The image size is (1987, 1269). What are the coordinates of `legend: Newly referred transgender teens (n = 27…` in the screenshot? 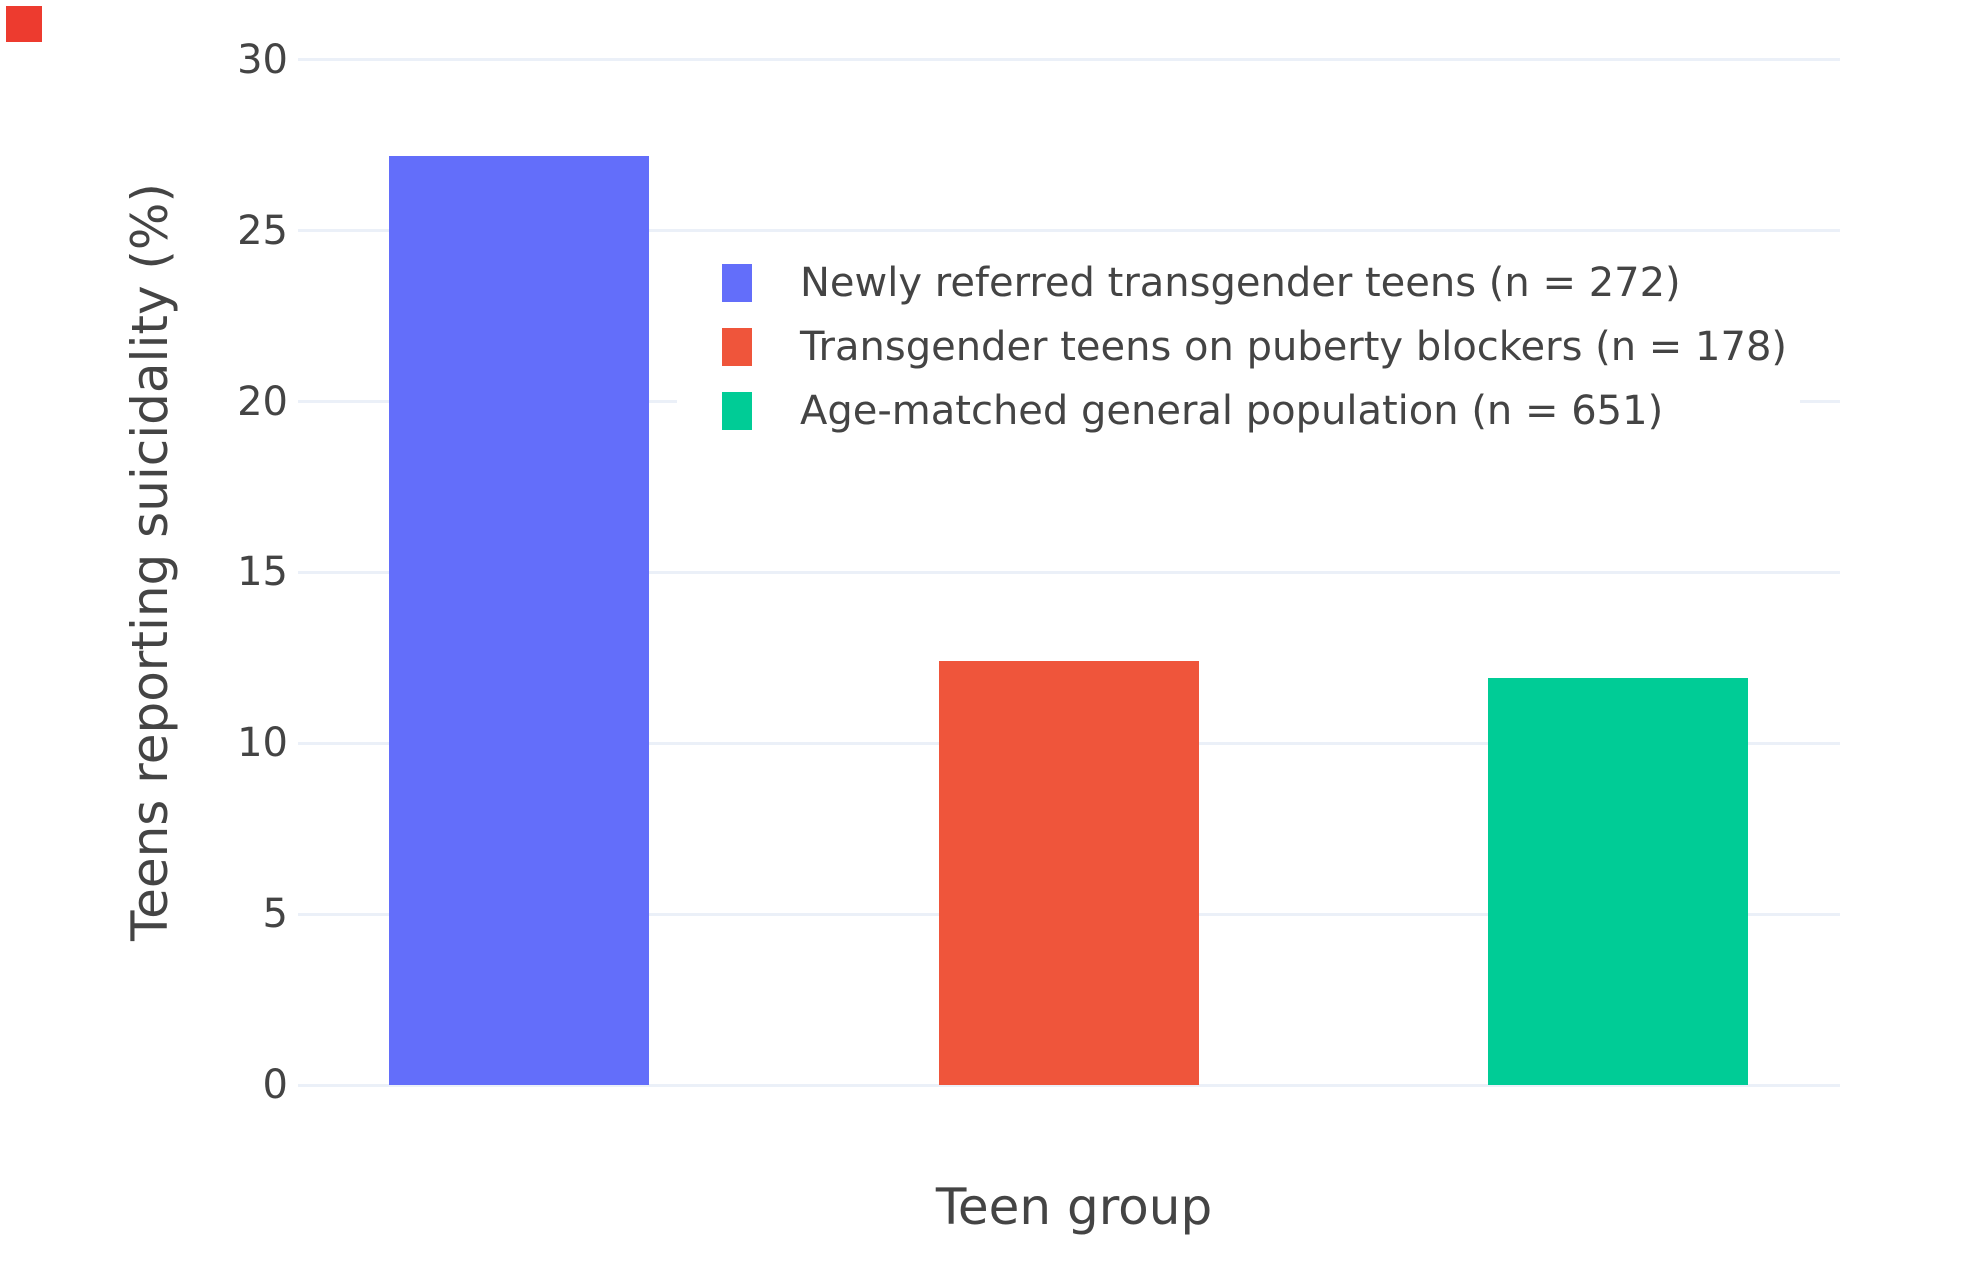 It's located at (1238, 344).